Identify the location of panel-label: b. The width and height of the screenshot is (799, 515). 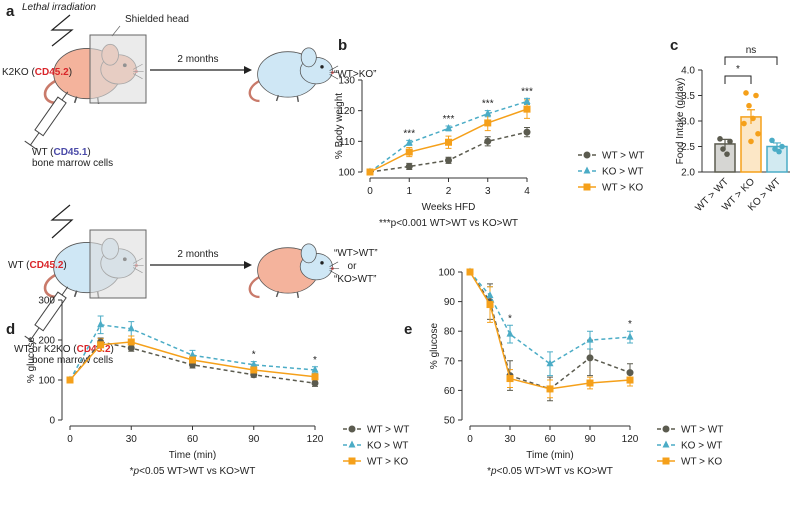
(342, 45).